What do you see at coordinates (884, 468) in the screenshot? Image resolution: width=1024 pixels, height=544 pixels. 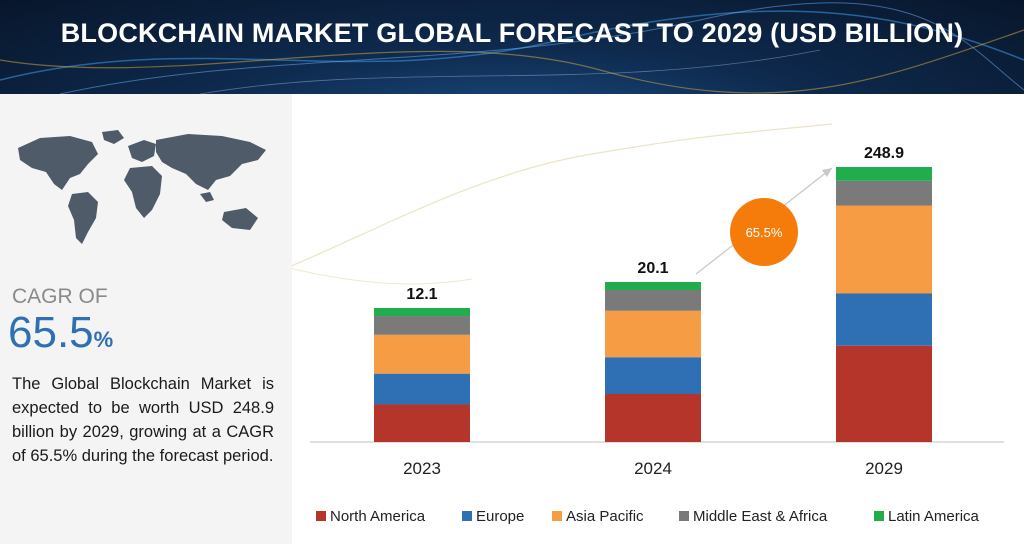 I see `x-tick-label-2029: 2029` at bounding box center [884, 468].